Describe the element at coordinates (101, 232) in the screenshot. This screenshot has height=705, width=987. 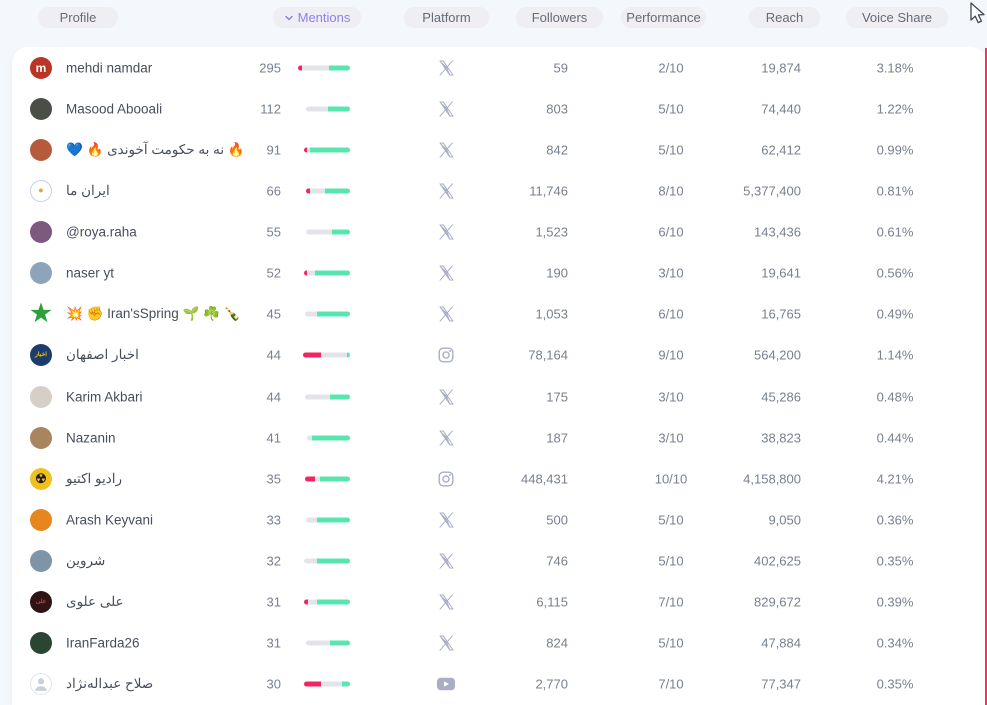
I see `profile-name: @roya.raha` at that location.